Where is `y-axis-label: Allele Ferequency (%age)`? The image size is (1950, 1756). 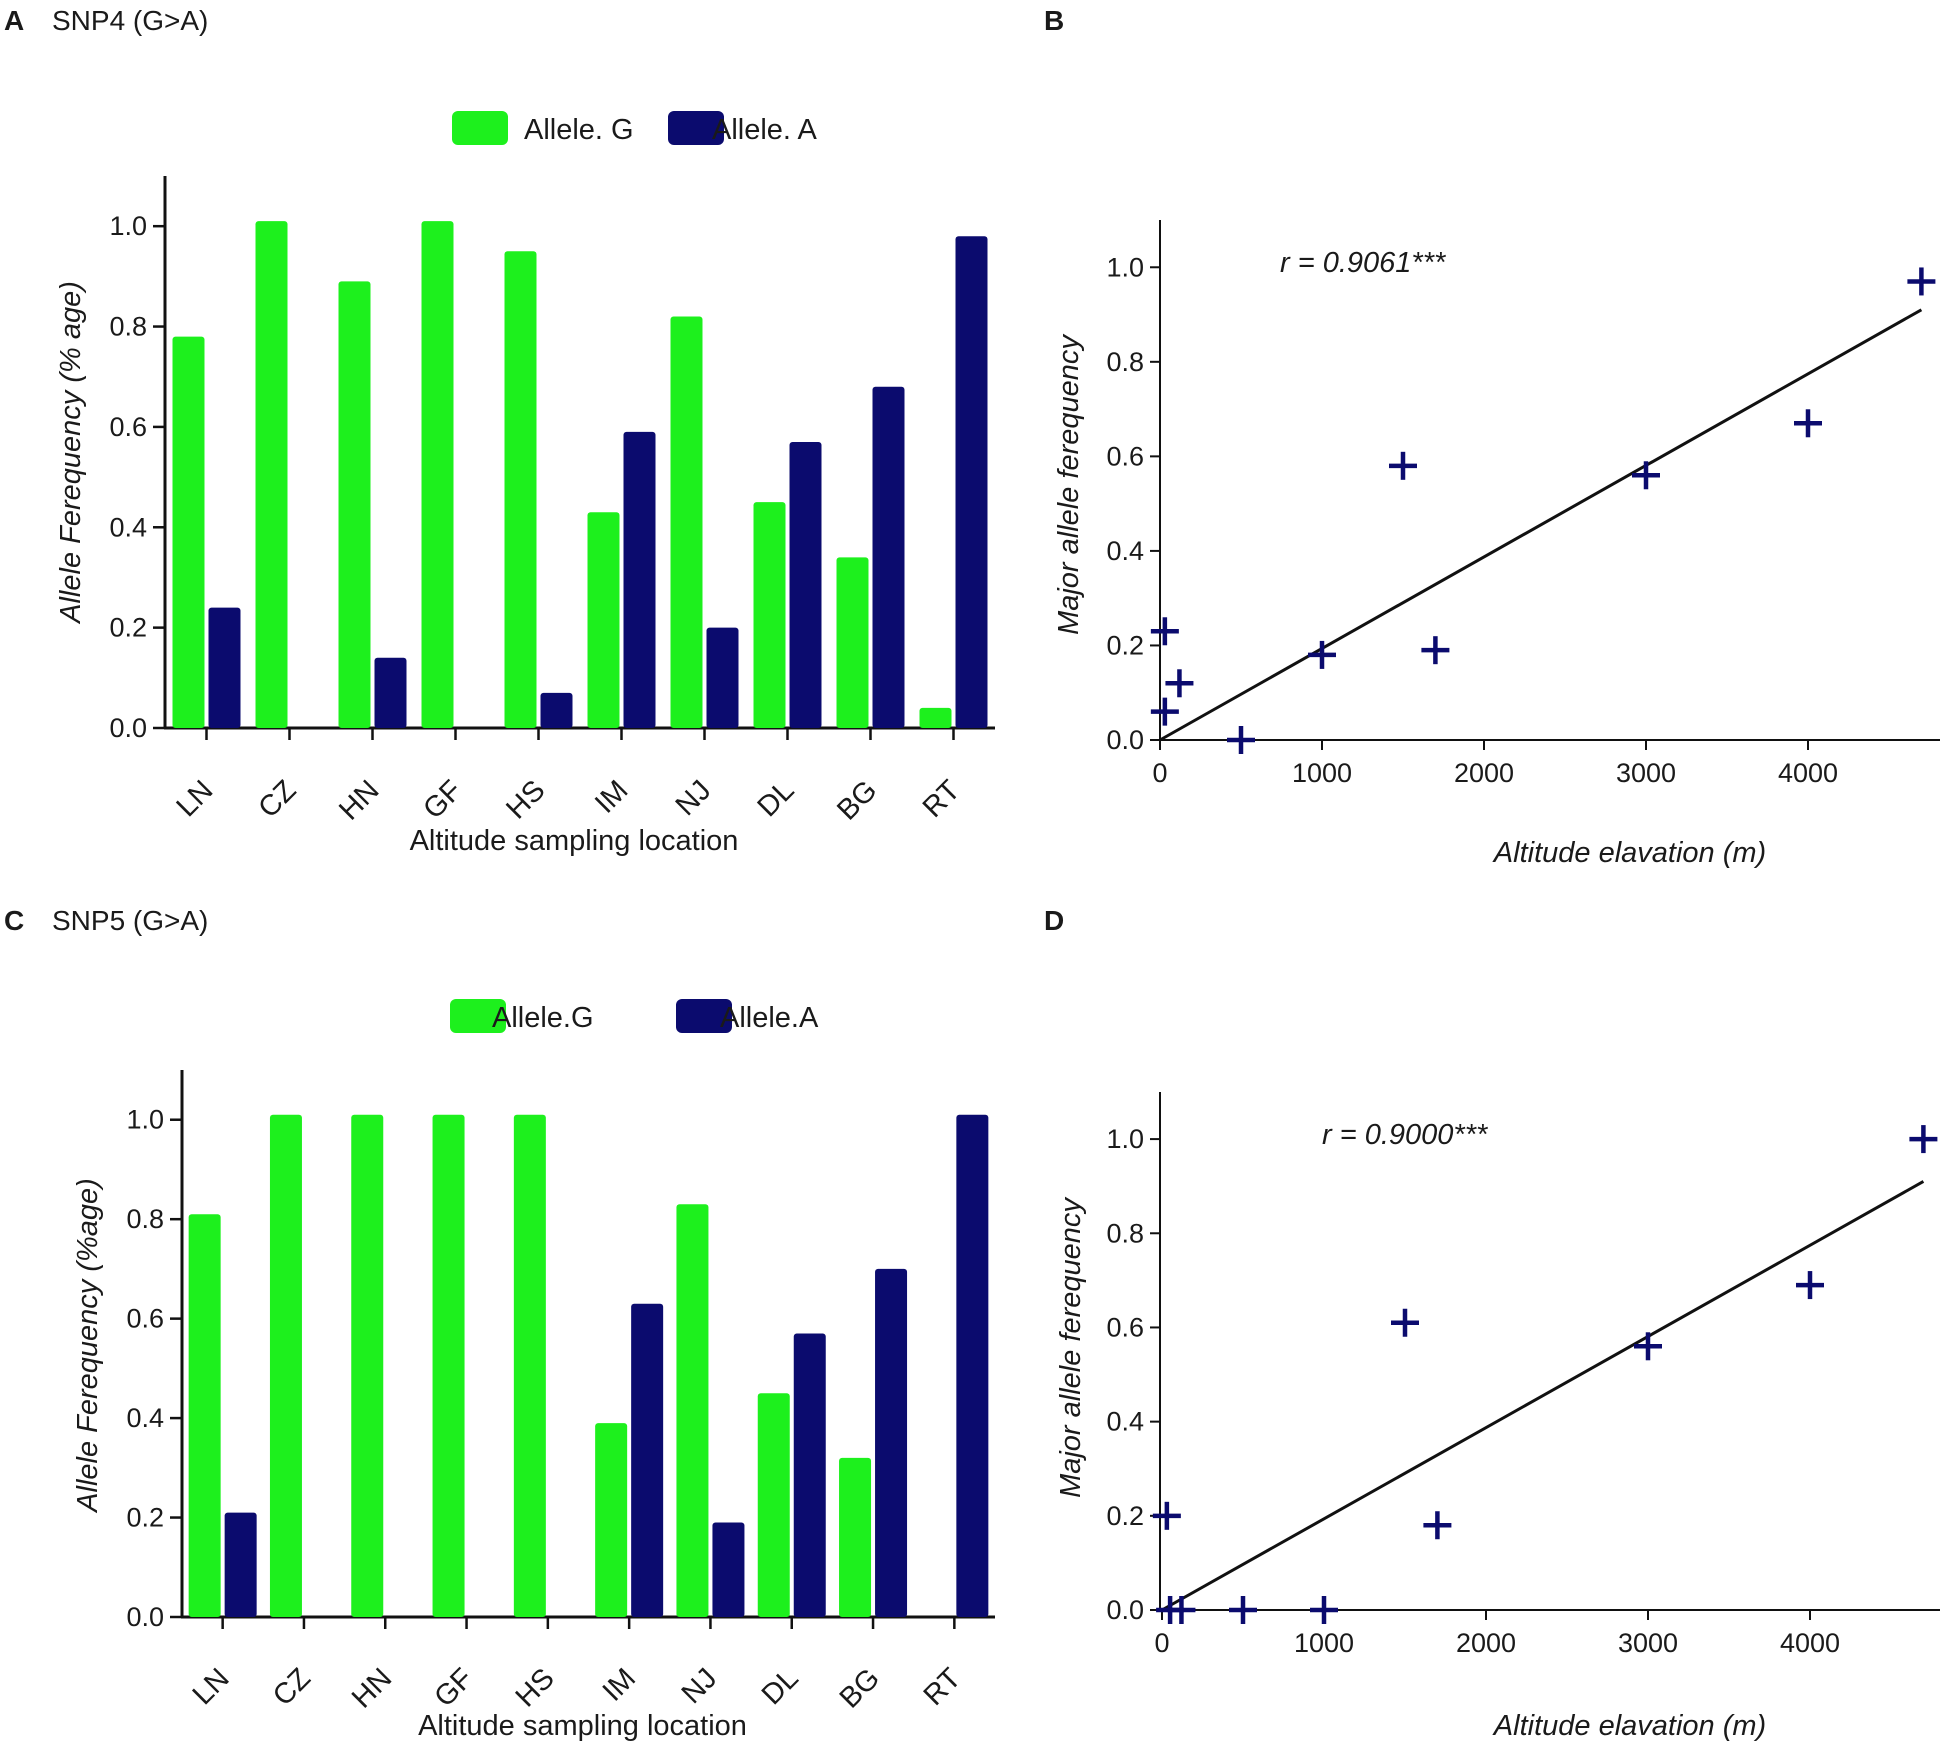 y-axis-label: Allele Ferequency (%age) is located at coordinates (88, 1346).